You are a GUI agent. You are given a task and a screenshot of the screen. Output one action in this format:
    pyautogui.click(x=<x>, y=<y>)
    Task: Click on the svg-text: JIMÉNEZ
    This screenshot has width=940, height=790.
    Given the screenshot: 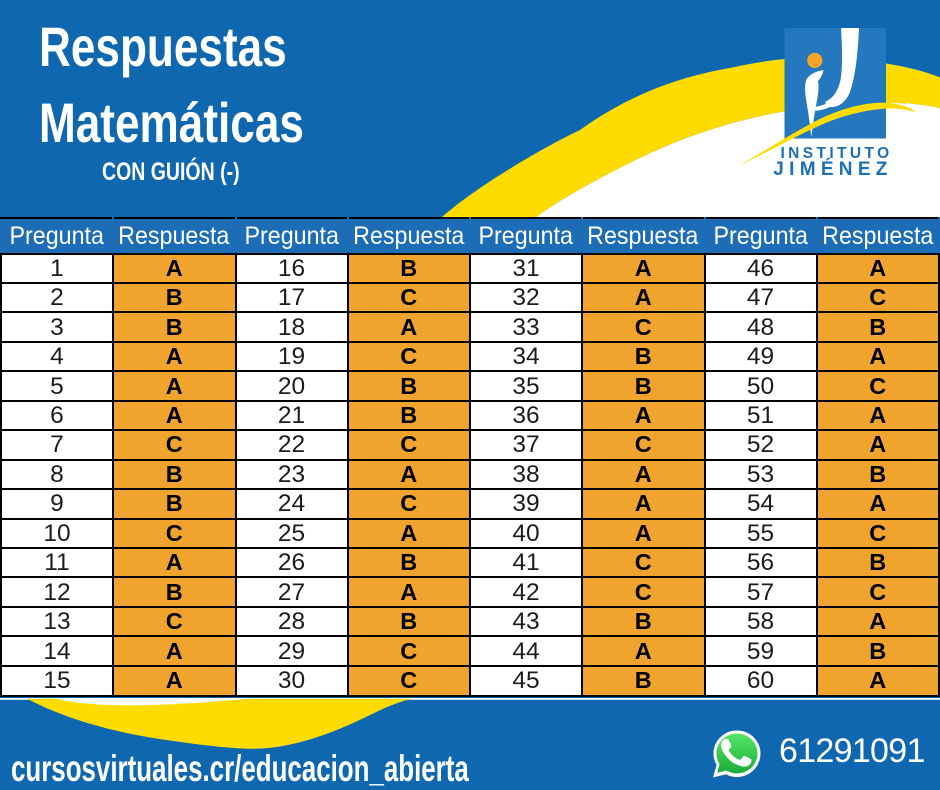 What is the action you would take?
    pyautogui.click(x=832, y=169)
    